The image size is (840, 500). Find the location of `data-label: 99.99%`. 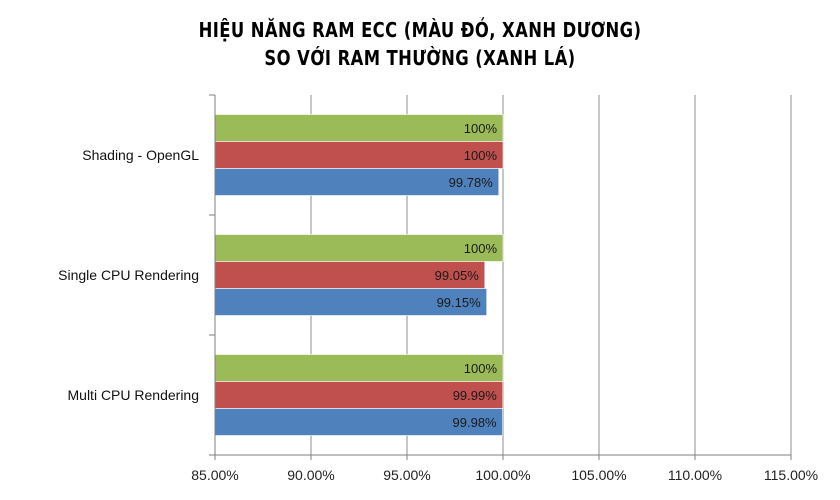

data-label: 99.99% is located at coordinates (475, 395).